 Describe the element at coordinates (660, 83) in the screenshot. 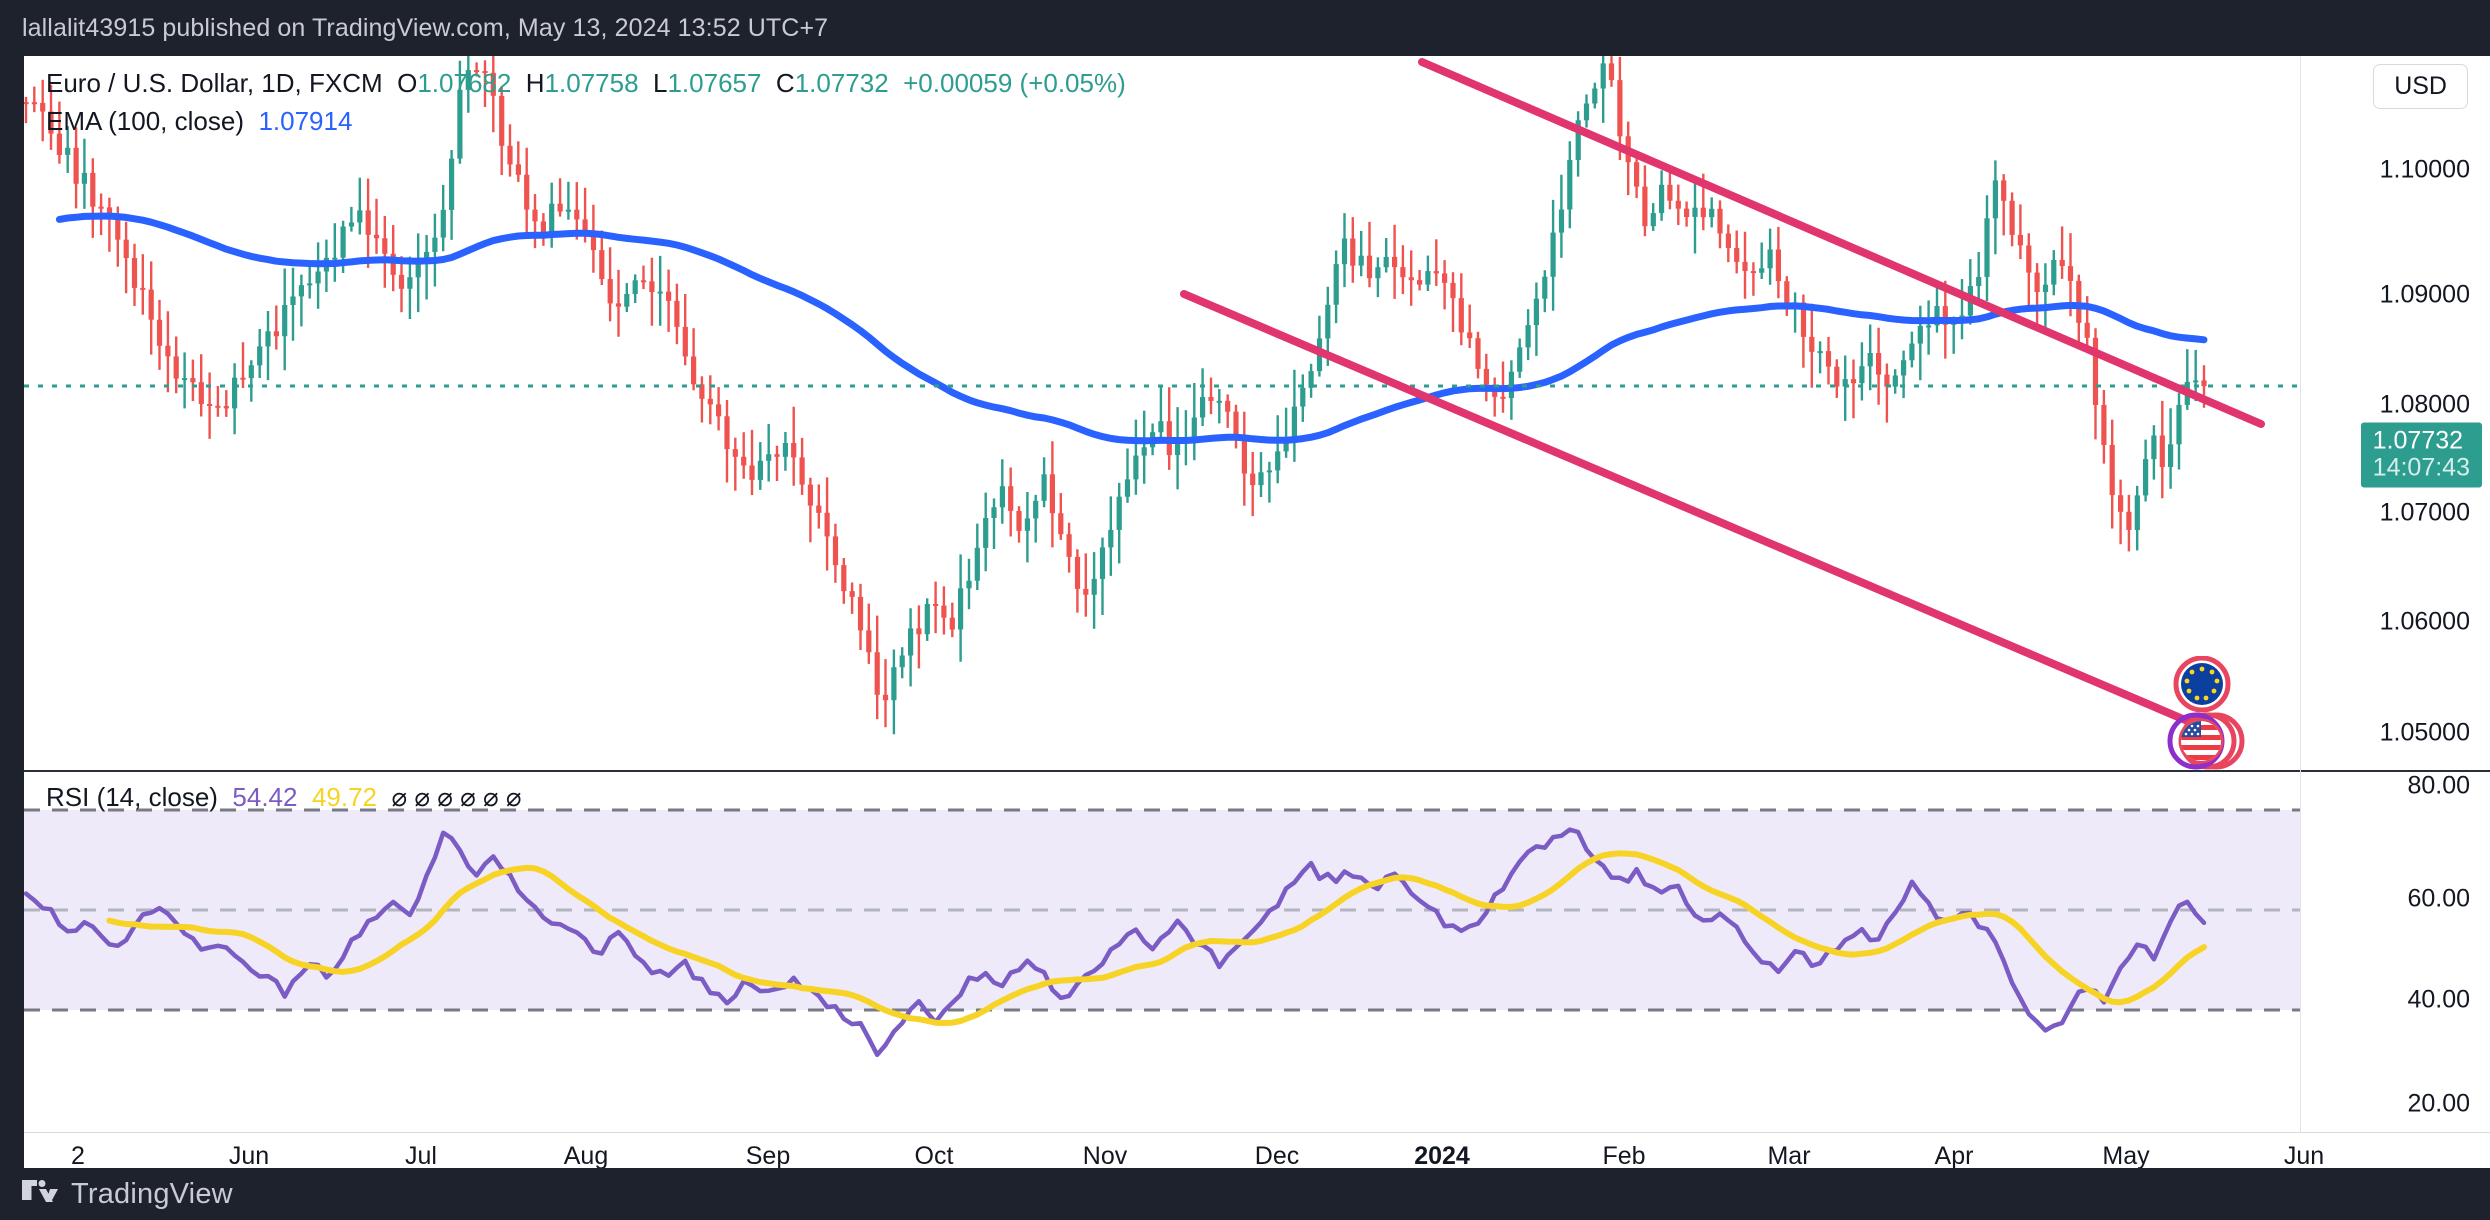

I see `legend-low-label: L` at that location.